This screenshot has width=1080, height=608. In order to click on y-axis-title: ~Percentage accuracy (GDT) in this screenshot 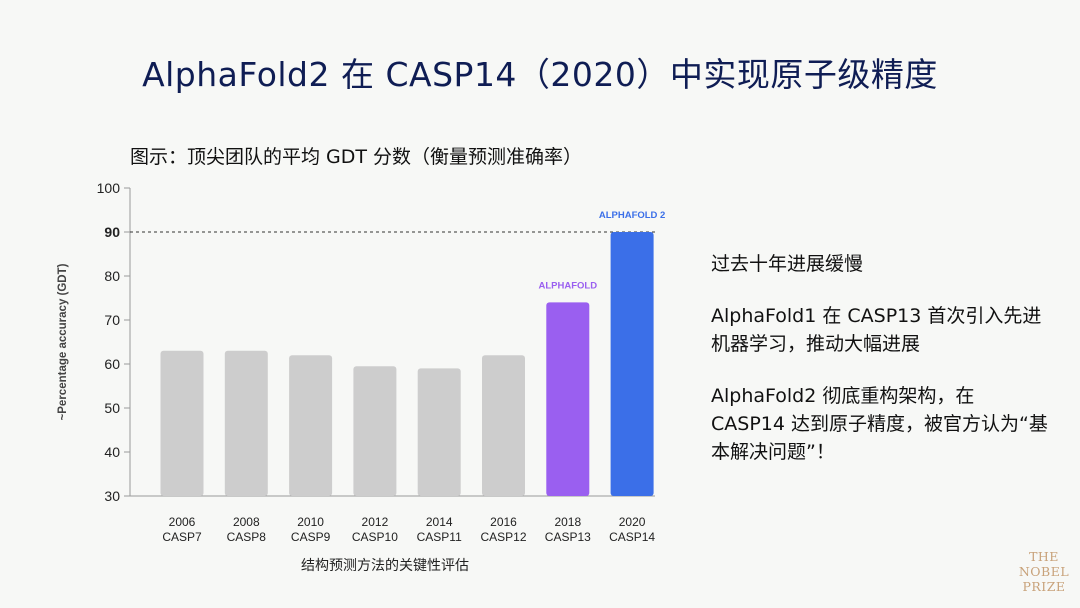, I will do `click(63, 341)`.